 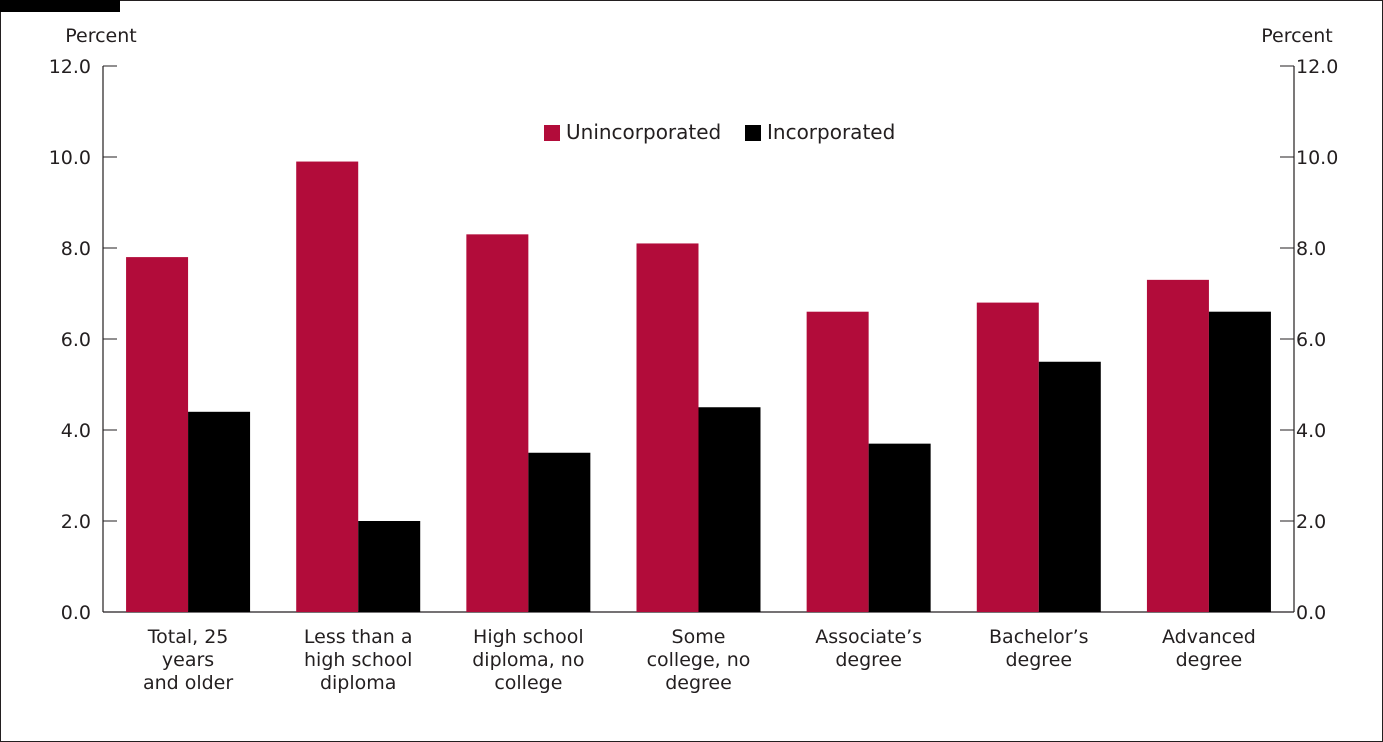 I want to click on category-label-line: Some, so click(x=699, y=637).